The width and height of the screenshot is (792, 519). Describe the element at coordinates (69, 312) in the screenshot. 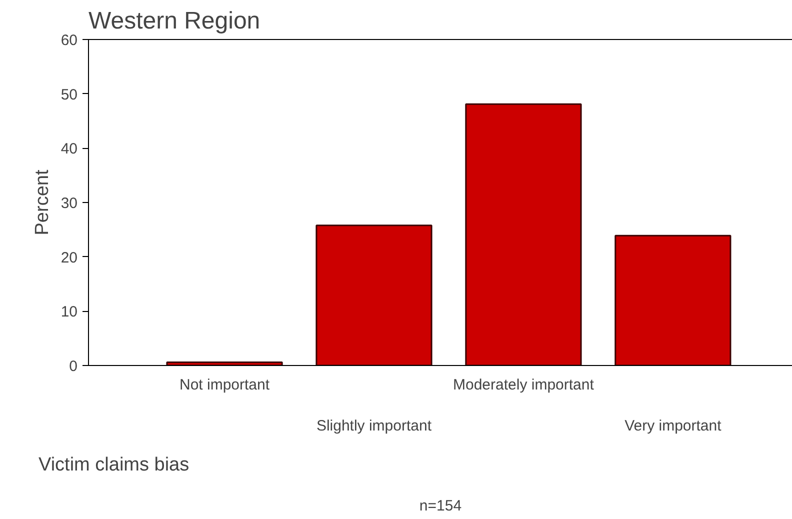

I see `y-tick-label: 10` at that location.